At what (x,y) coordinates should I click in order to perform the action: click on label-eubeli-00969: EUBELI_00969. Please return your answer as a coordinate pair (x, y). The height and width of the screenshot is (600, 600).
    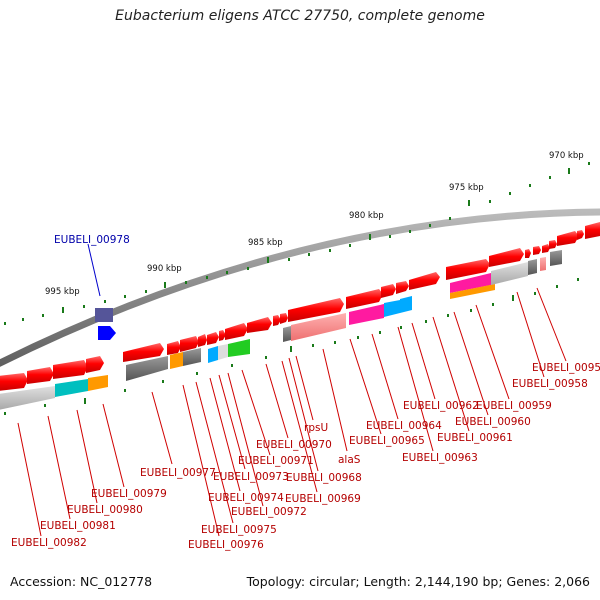
    Looking at the image, I should click on (323, 499).